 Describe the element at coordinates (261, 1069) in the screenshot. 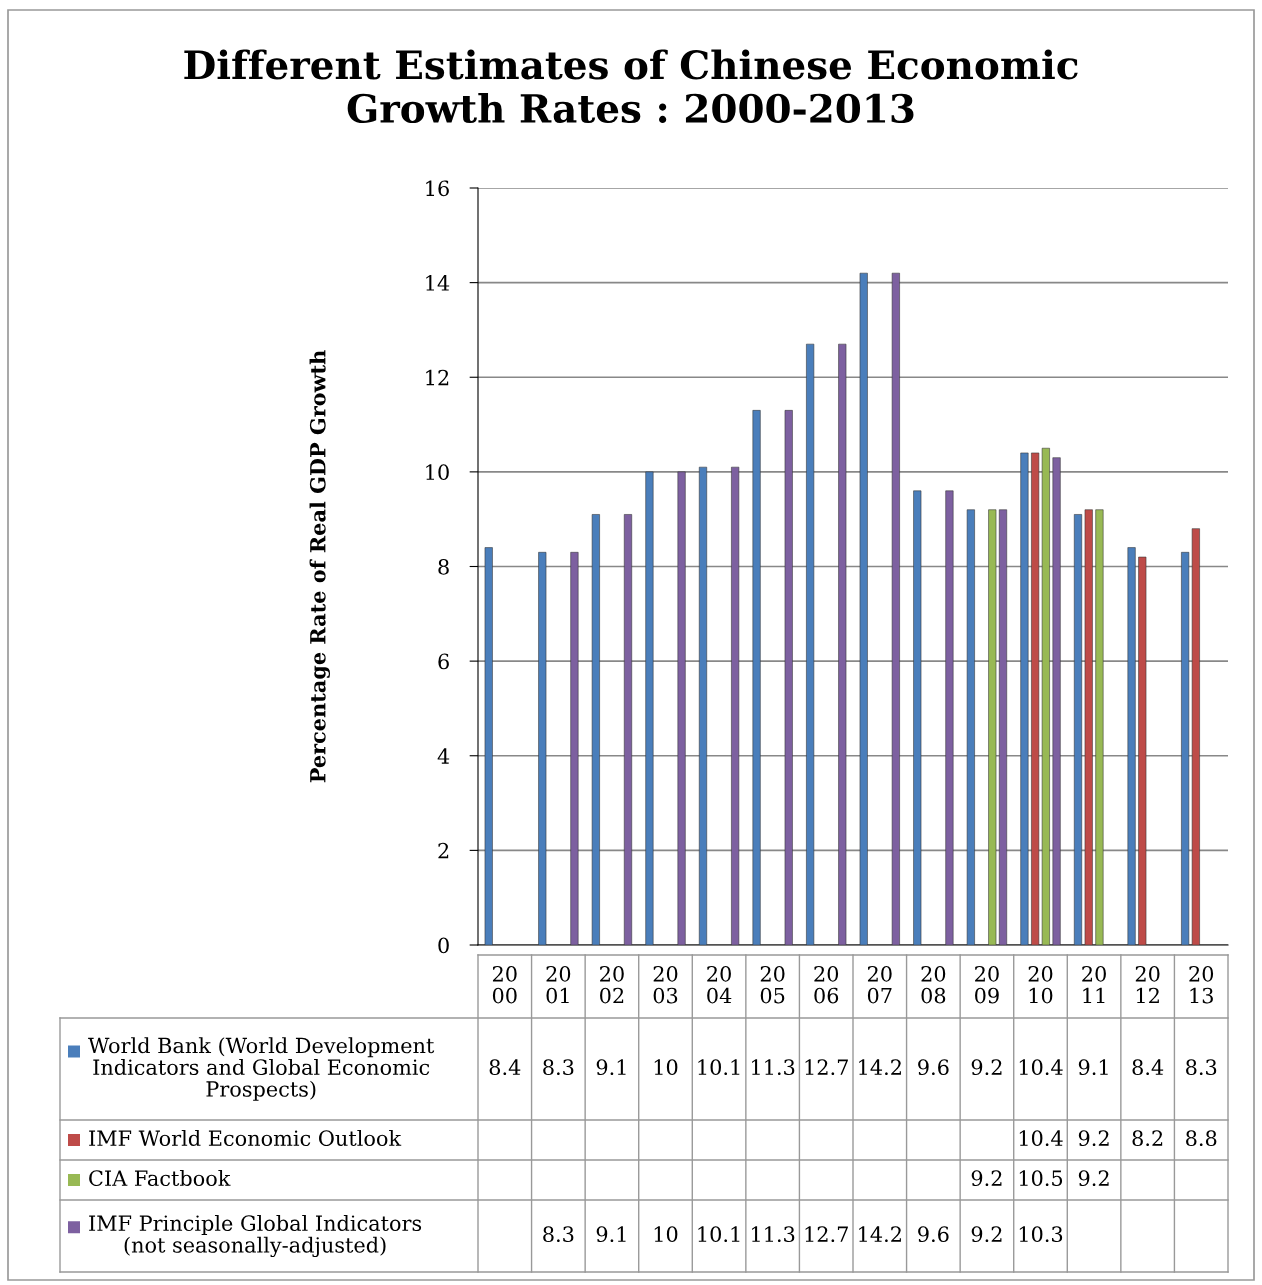

I see `legend-label: World Bank (World Development Indicators and Global Economic Prospects)` at that location.